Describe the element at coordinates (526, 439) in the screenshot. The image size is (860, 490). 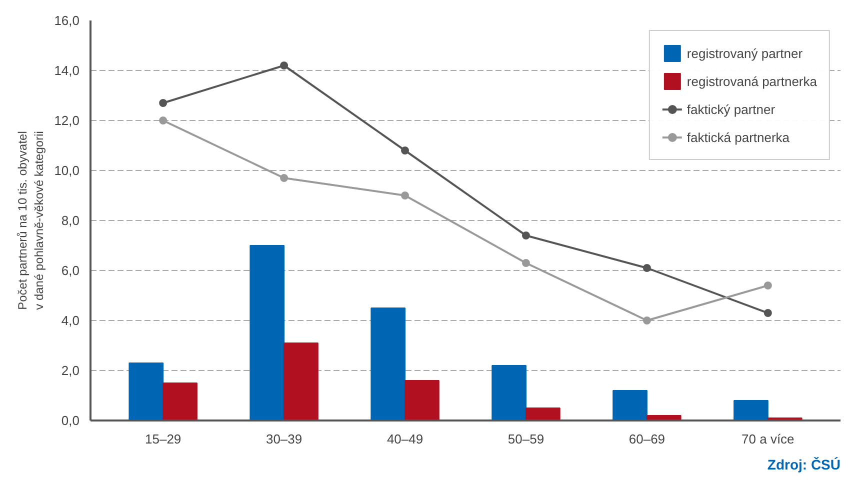
I see `x-tick-label: 50–59` at that location.